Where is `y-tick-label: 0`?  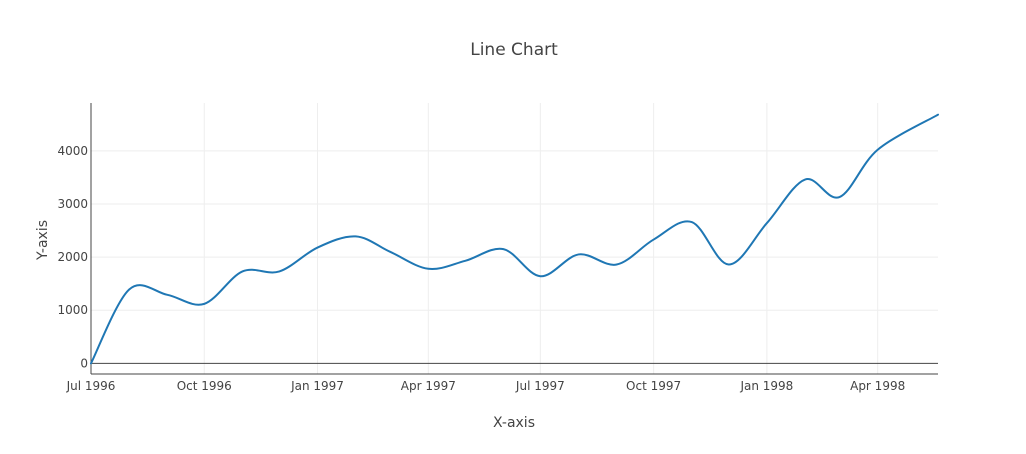 y-tick-label: 0 is located at coordinates (84, 363).